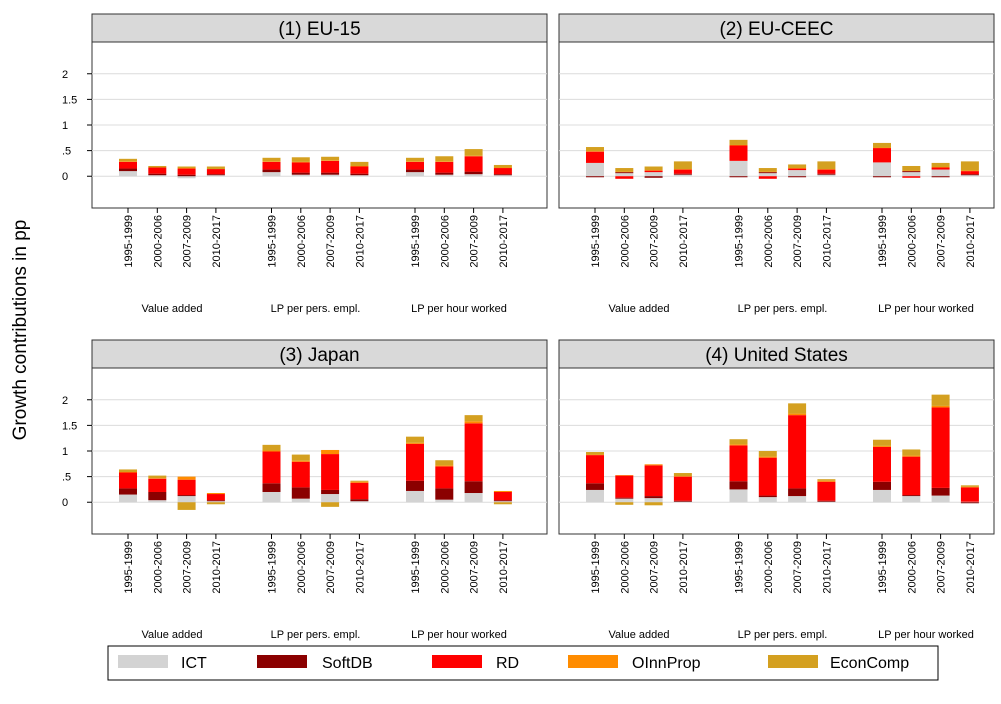 The image size is (1001, 704). What do you see at coordinates (507, 663) in the screenshot?
I see `legend-label: RD` at bounding box center [507, 663].